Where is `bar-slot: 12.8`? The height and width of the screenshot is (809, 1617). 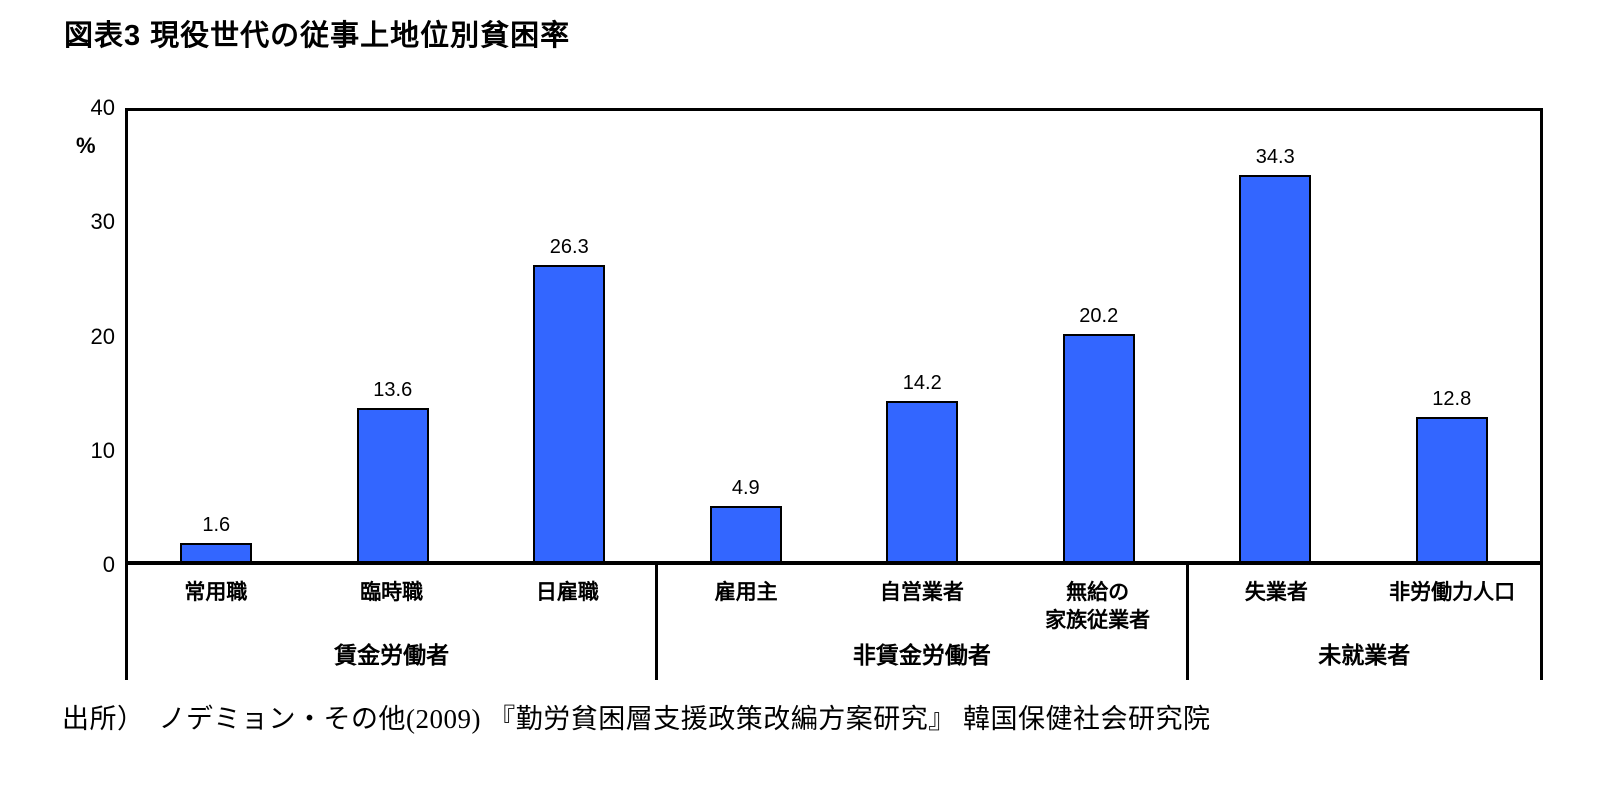
bar-slot: 12.8 is located at coordinates (1452, 336).